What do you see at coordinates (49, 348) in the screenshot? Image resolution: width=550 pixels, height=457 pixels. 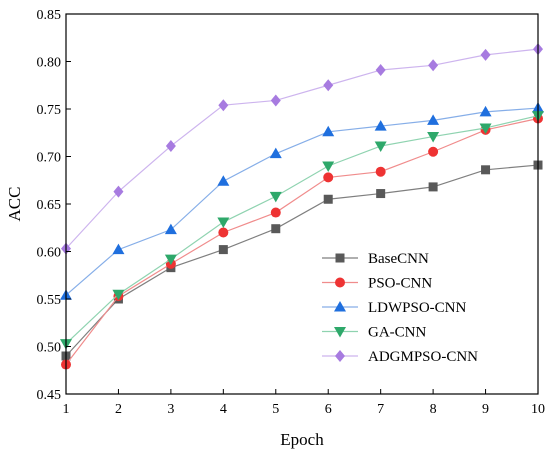 I see `y-tick-label: 0.50` at bounding box center [49, 348].